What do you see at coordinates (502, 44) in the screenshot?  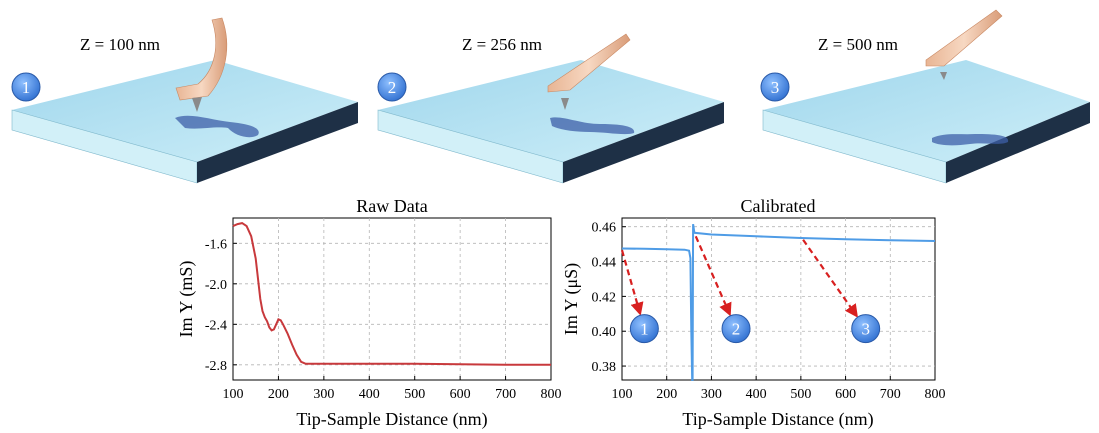 I see `z-label-2: Z = 256 nm` at bounding box center [502, 44].